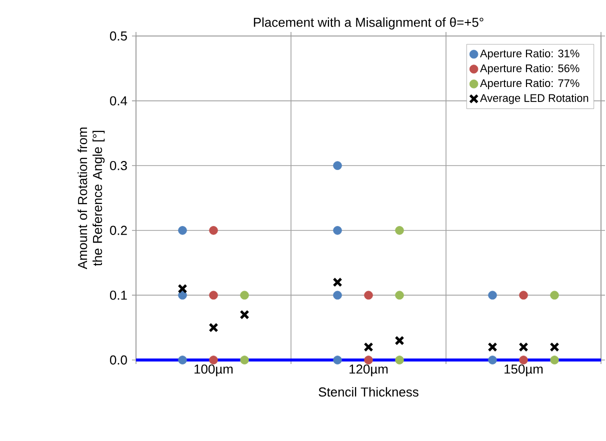 The image size is (606, 441). What do you see at coordinates (523, 370) in the screenshot?
I see `x-tick-label: 150µm` at bounding box center [523, 370].